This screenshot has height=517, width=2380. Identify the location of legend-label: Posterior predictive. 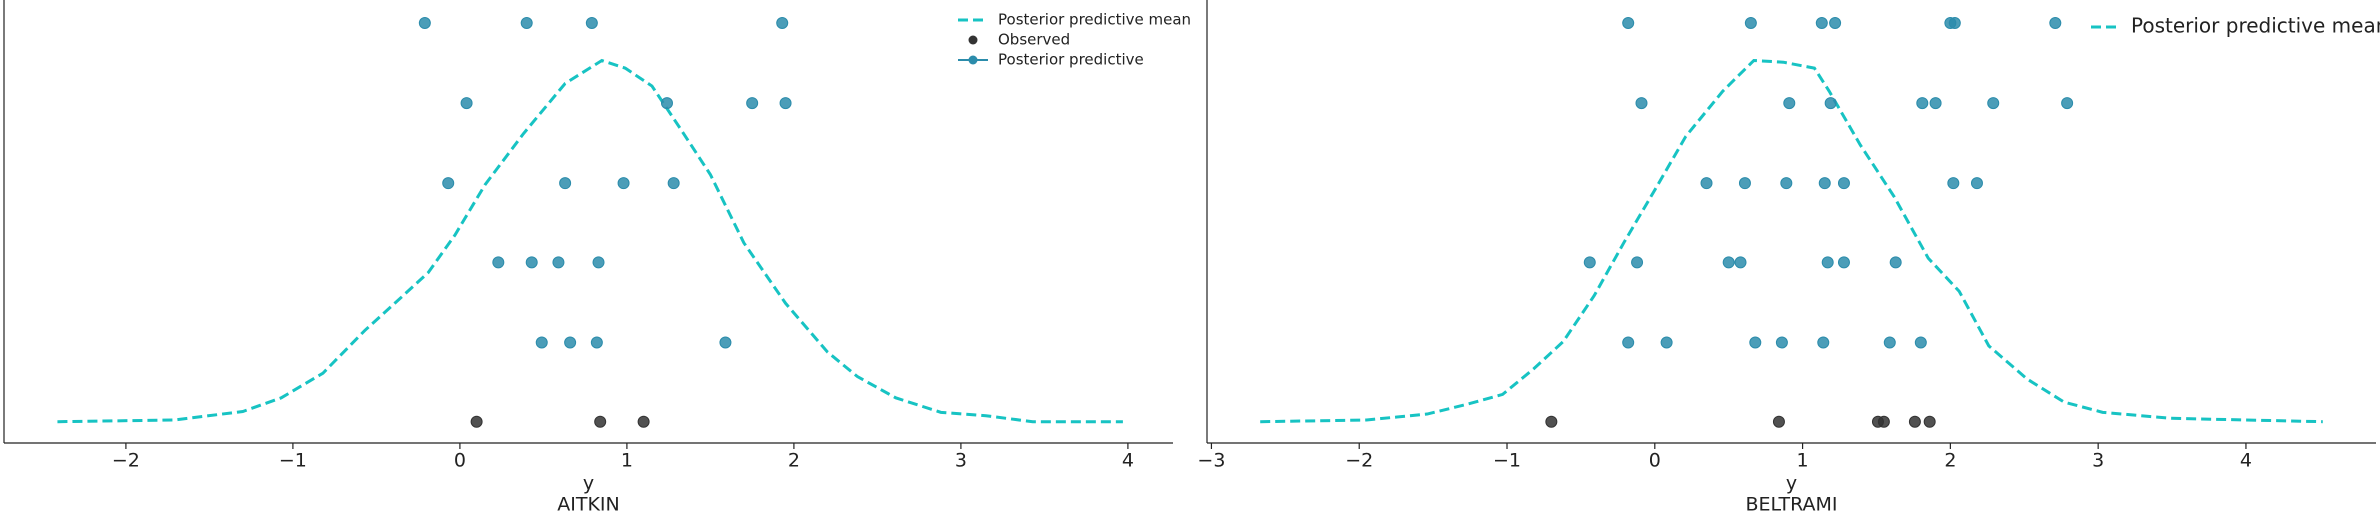
(1071, 60).